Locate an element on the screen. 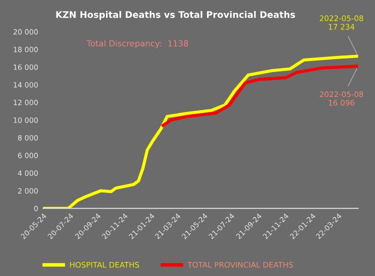 The image size is (375, 276). annotation: Total Discrepancy: 1138 is located at coordinates (137, 44).